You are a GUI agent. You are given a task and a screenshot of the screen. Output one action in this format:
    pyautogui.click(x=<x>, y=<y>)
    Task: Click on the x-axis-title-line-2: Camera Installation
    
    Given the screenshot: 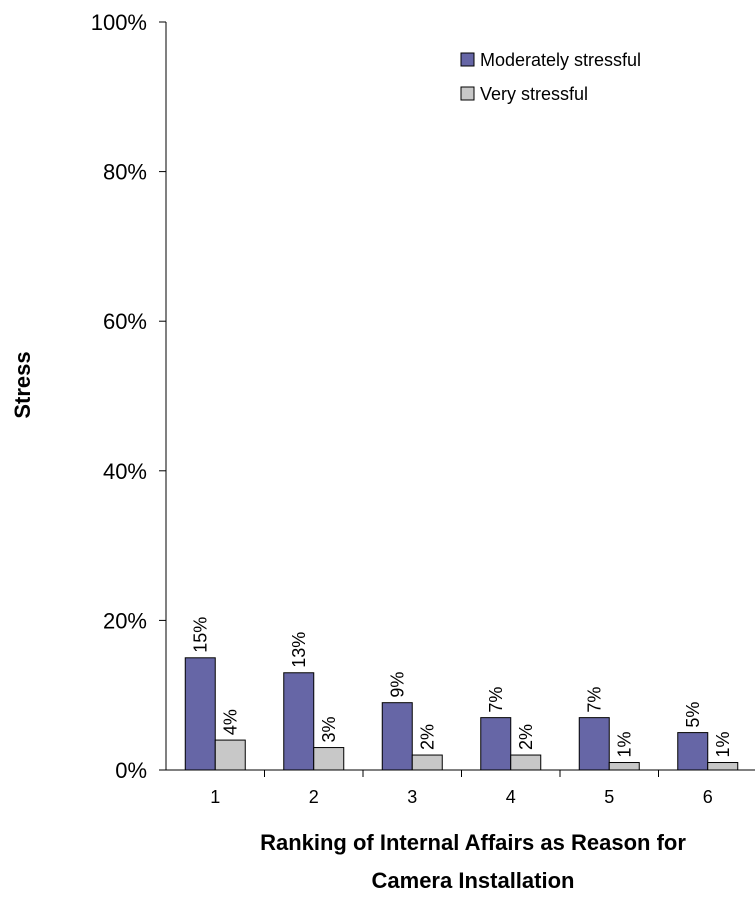 What is the action you would take?
    pyautogui.click(x=473, y=880)
    